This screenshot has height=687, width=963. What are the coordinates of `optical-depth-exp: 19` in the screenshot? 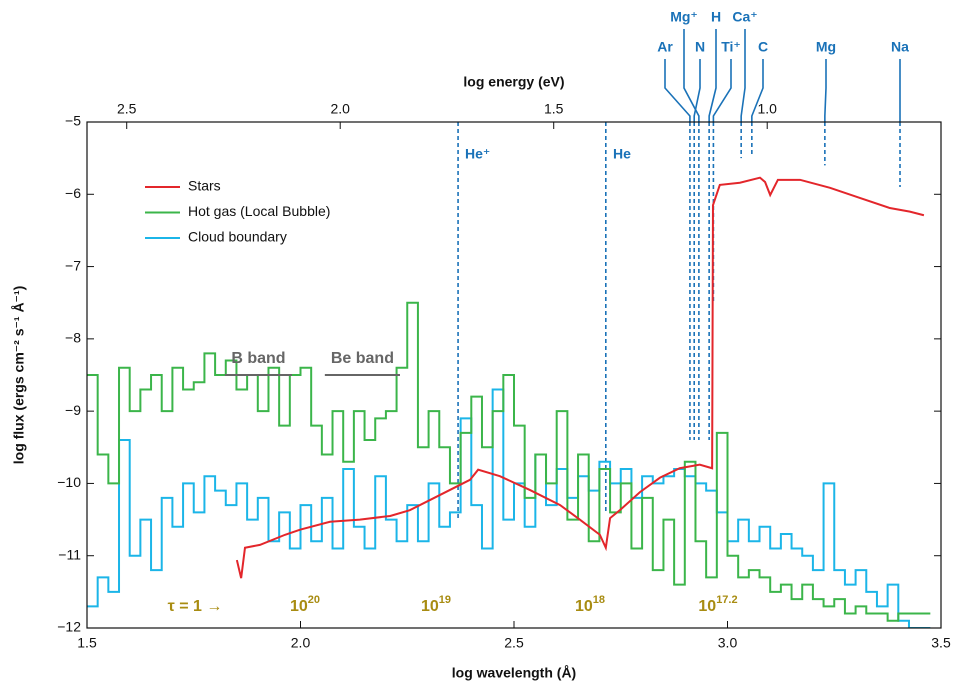 It's located at (445, 600).